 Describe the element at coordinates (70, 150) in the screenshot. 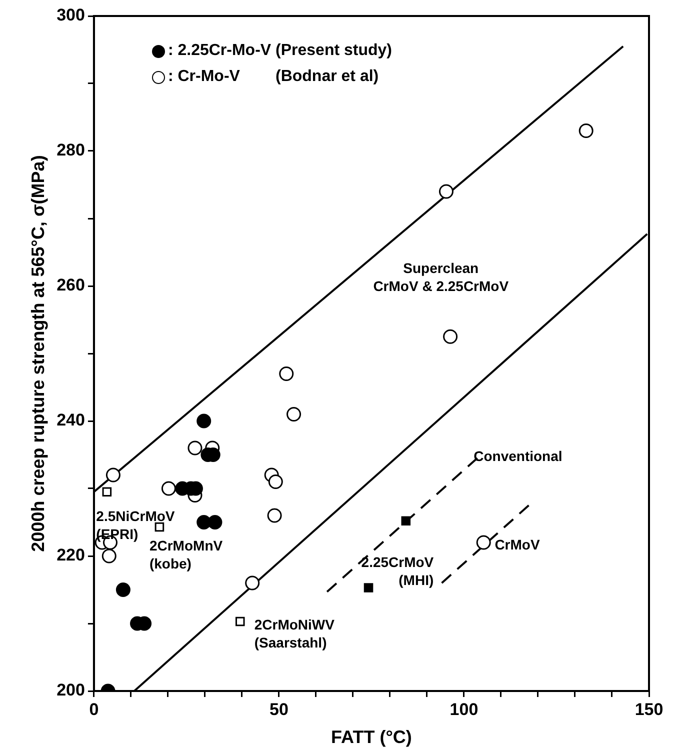

I see `y-tick-label: 280` at that location.